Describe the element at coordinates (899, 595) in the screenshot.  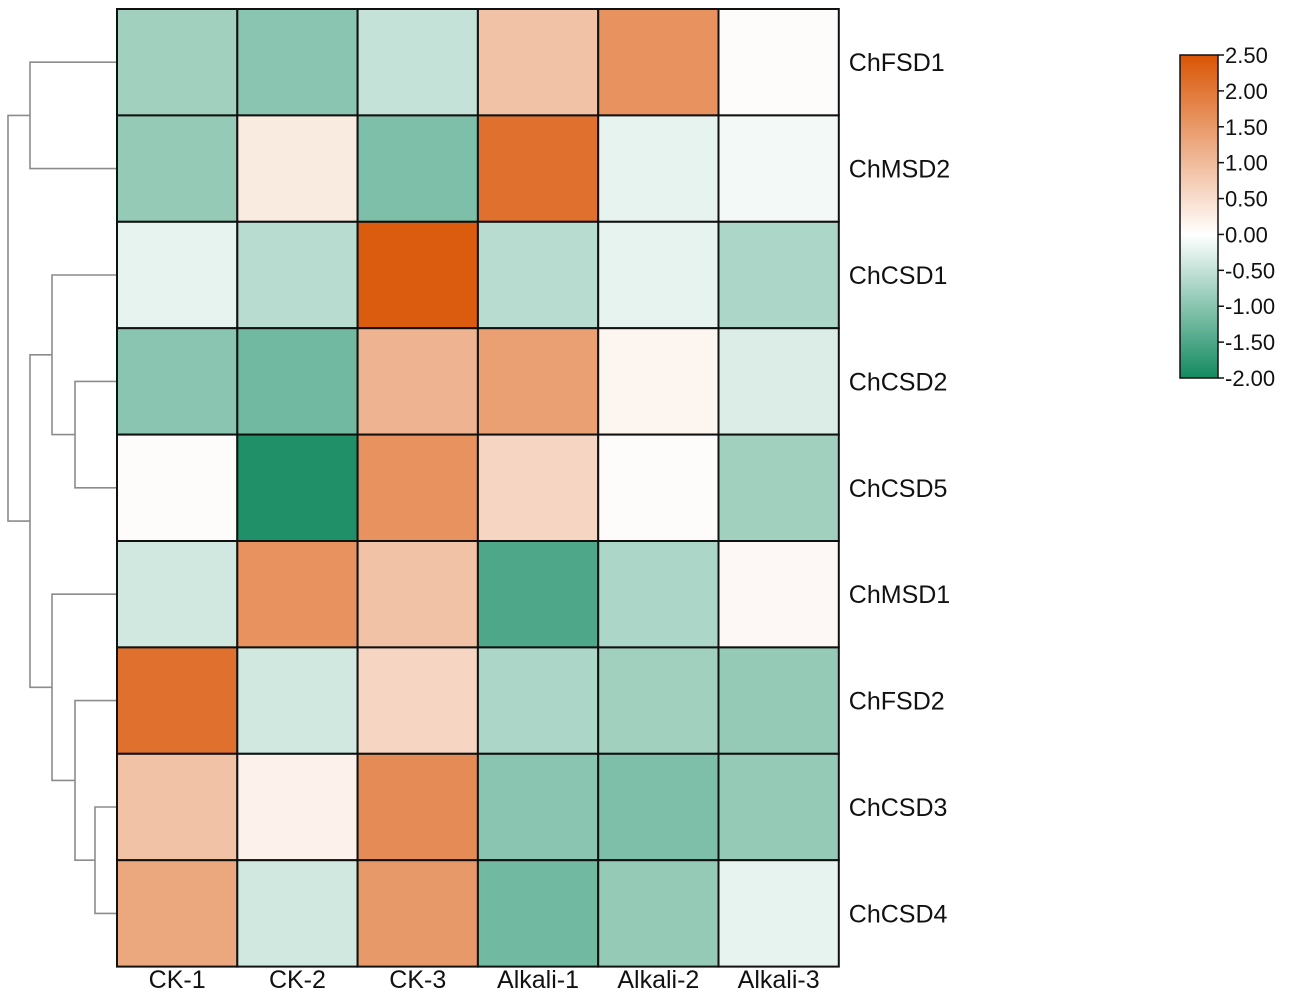
I see `row-label: ChMSD1` at that location.